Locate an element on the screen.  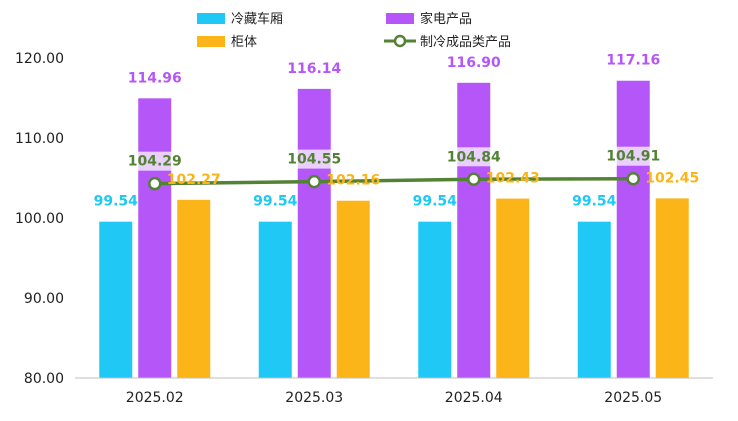
data-label: 114.96 is located at coordinates (155, 78).